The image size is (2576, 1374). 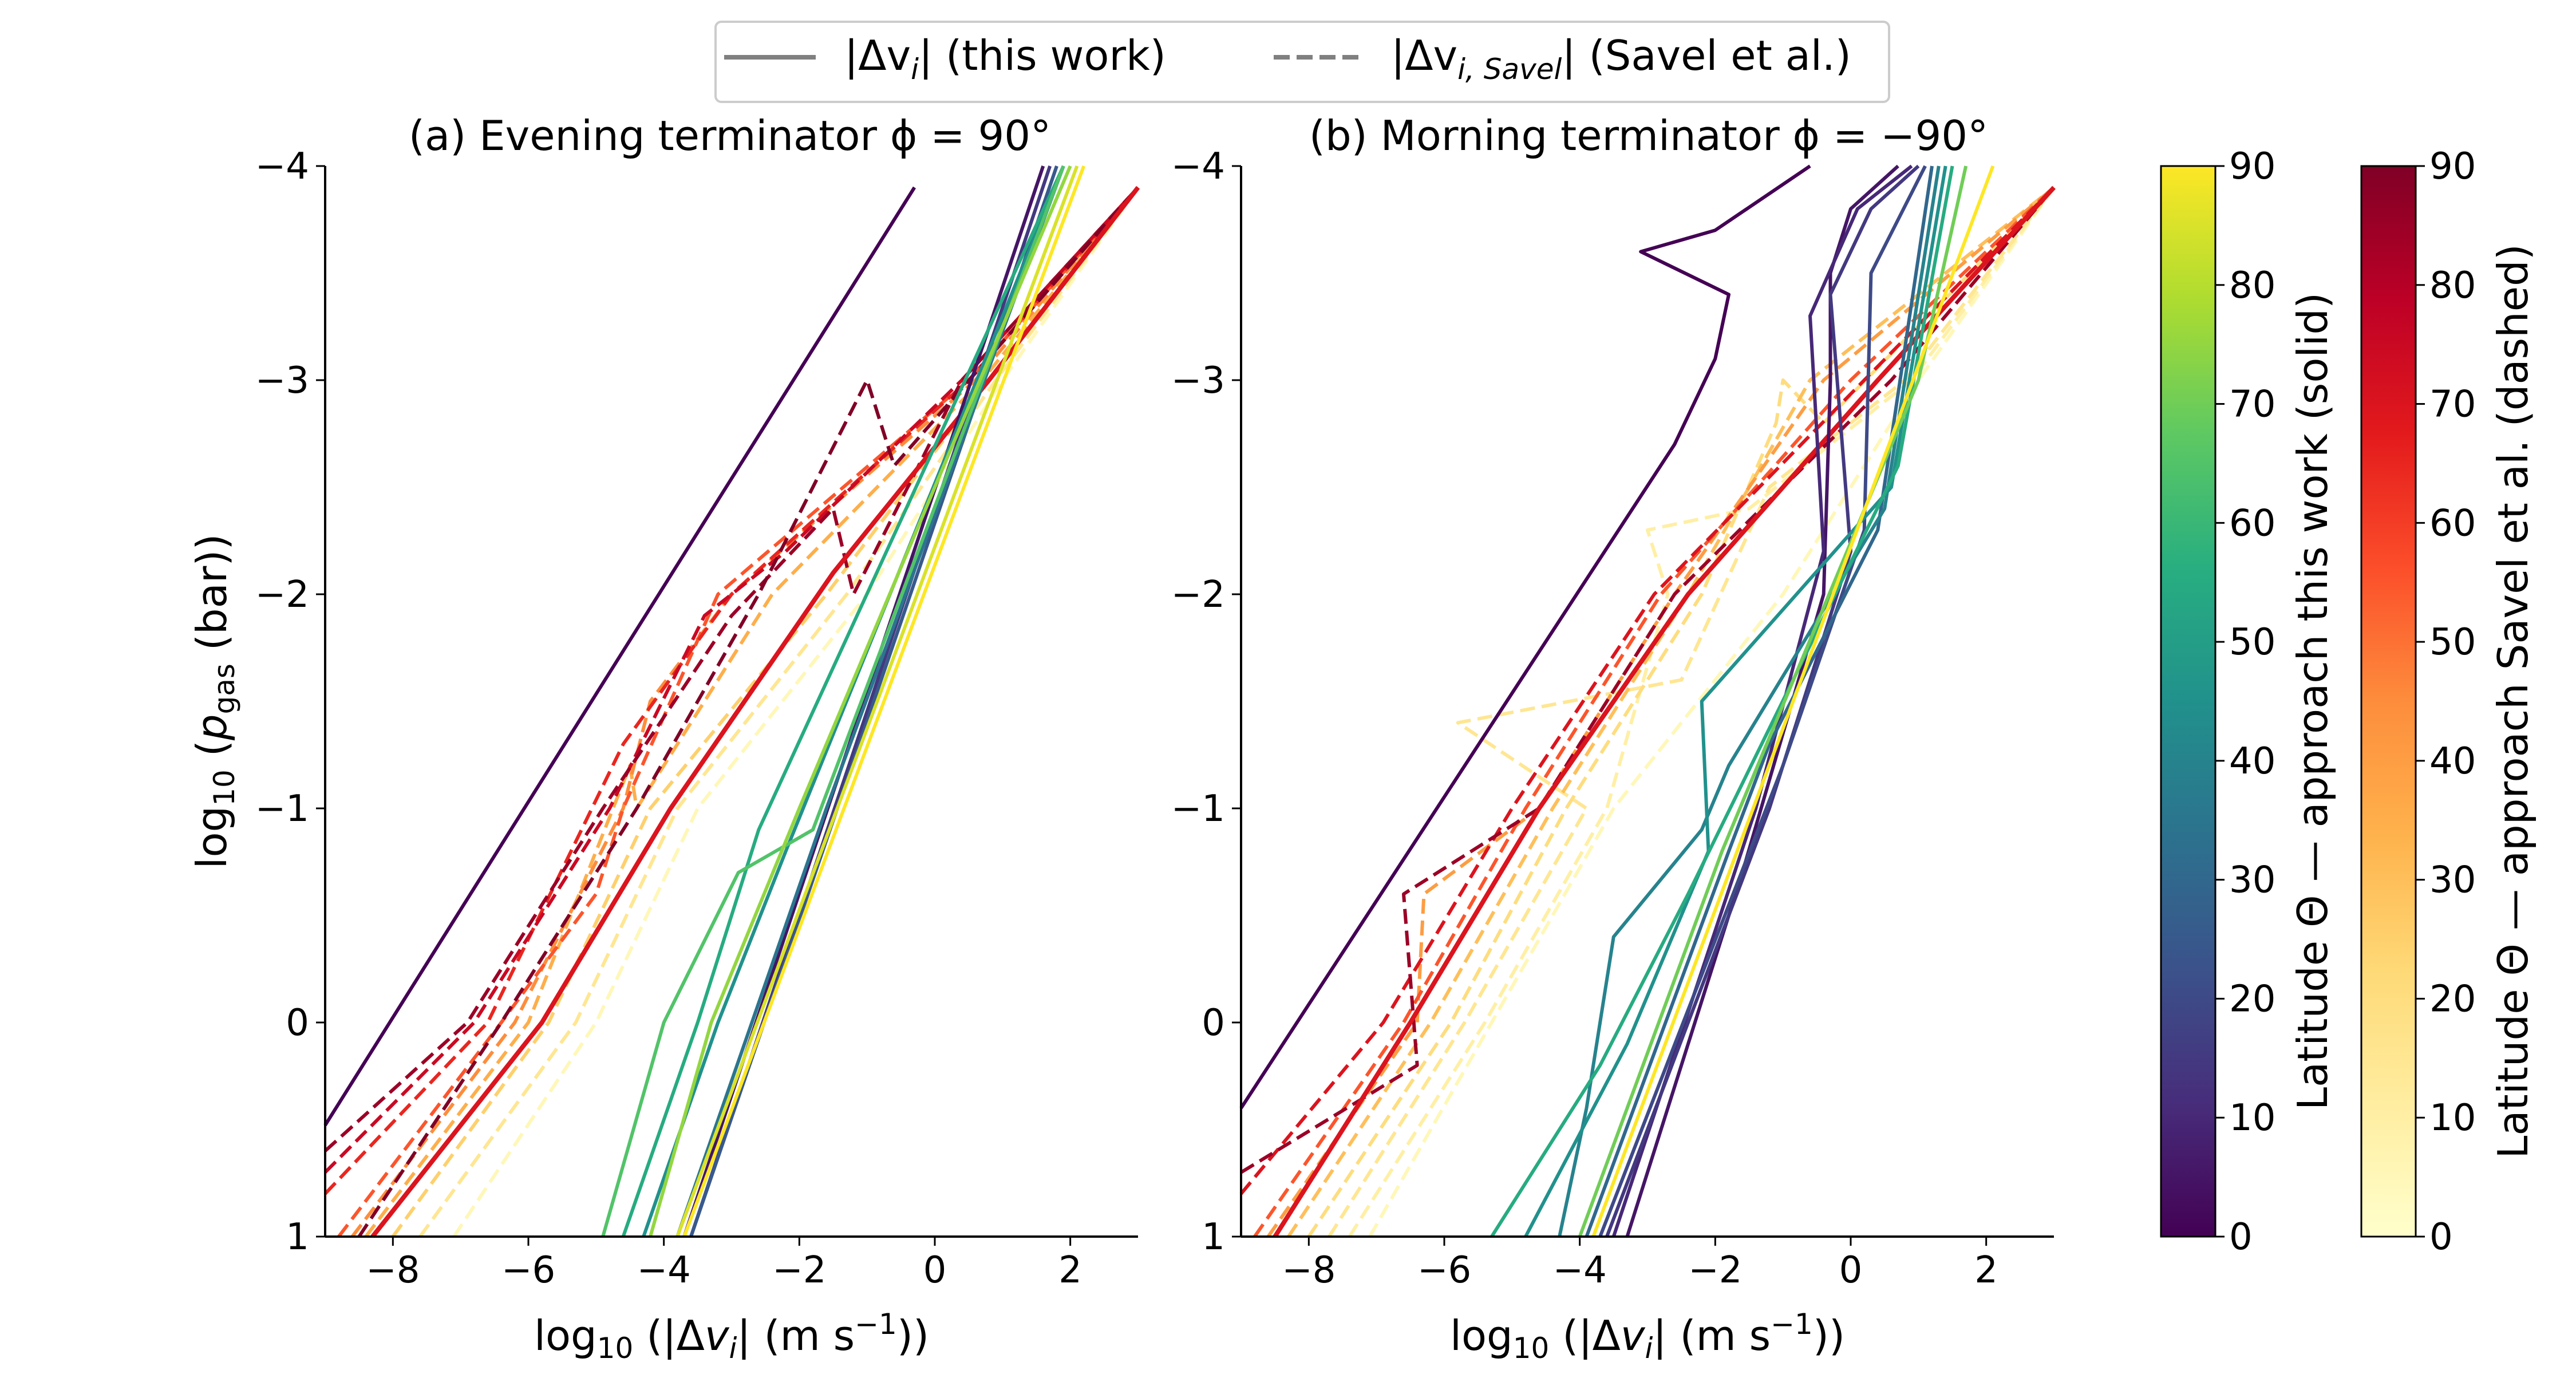 I want to click on colorbar-0-tick-label-2: 20, so click(x=2252, y=999).